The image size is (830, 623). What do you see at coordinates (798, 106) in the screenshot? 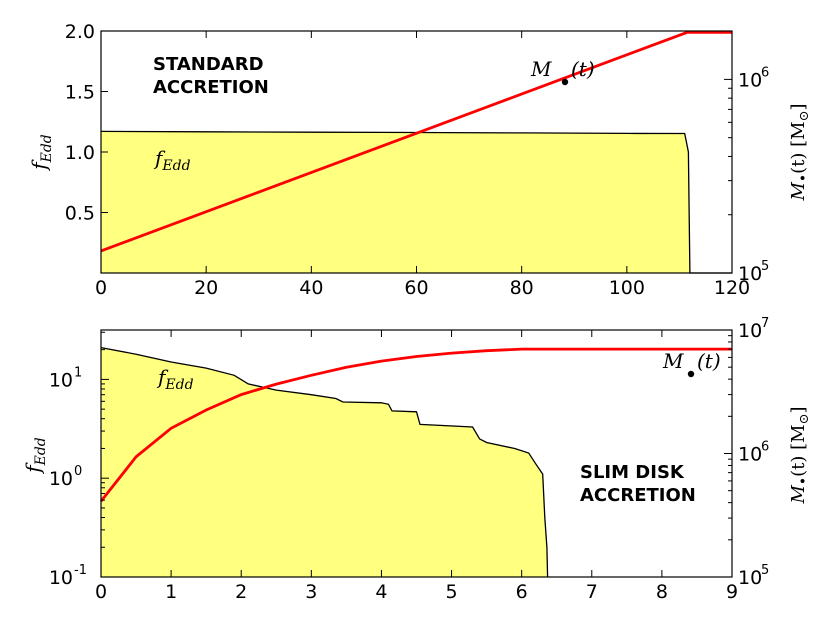
I see `top-right-axis-label-close: ]` at bounding box center [798, 106].